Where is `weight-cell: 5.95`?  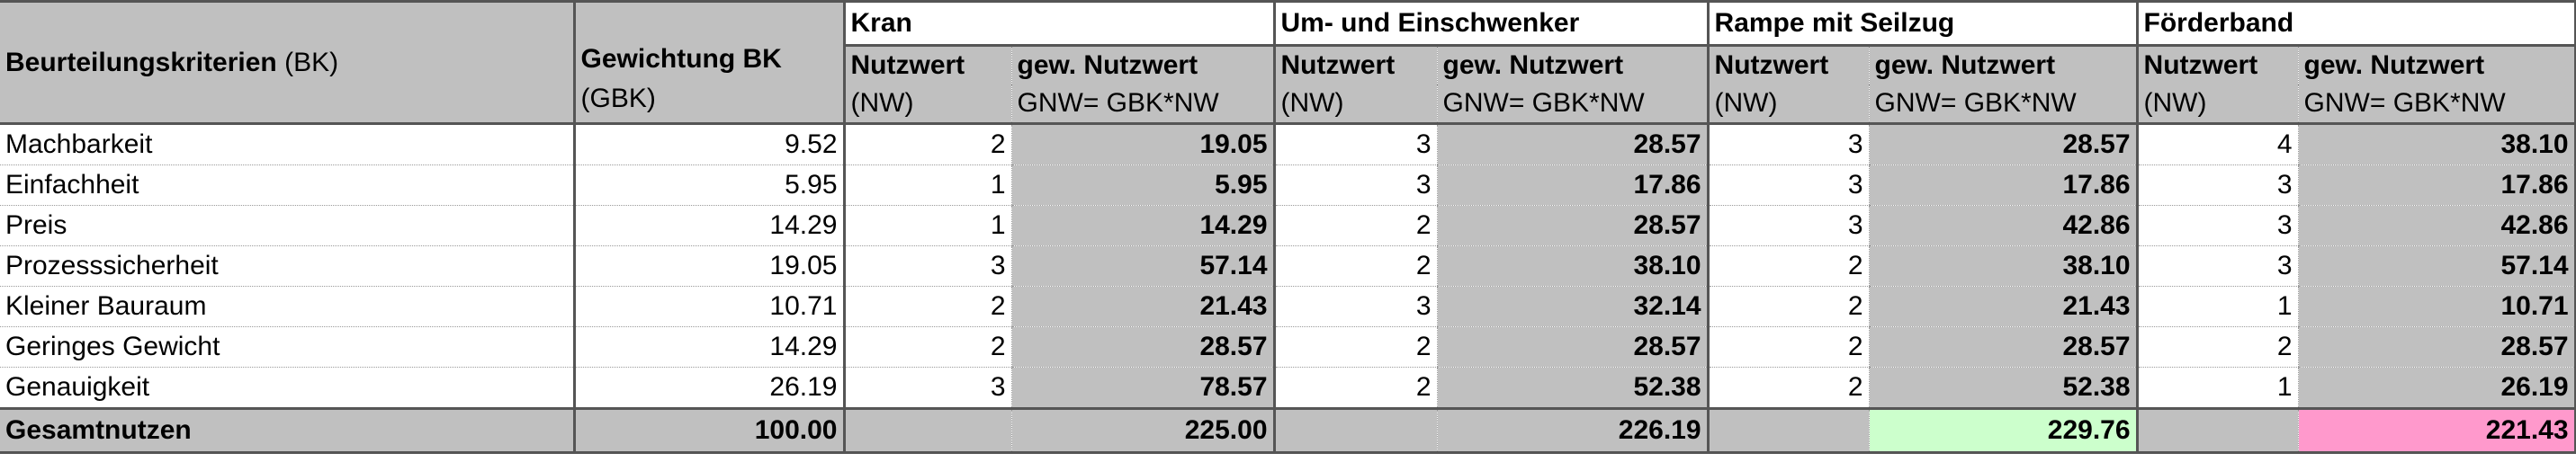 weight-cell: 5.95 is located at coordinates (710, 185).